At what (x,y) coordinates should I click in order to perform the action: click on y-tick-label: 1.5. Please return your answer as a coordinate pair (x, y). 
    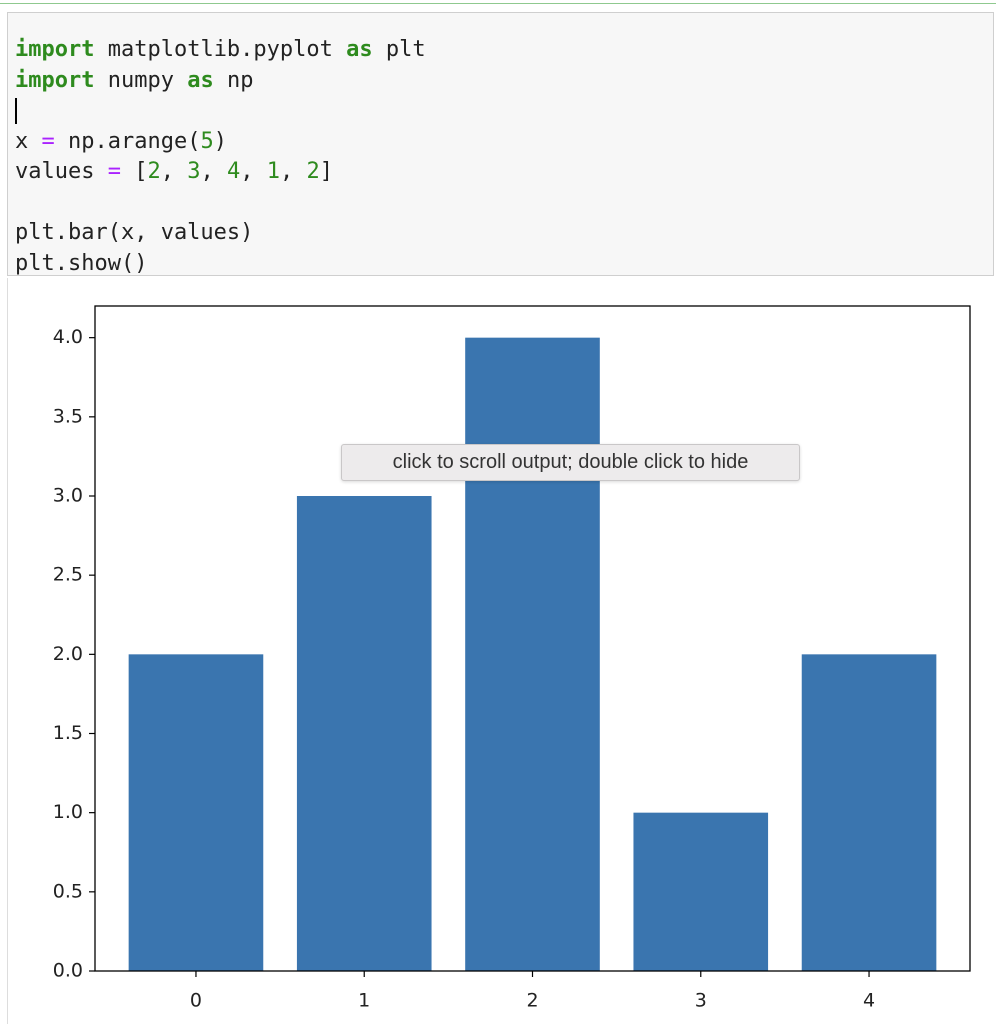
    Looking at the image, I should click on (68, 733).